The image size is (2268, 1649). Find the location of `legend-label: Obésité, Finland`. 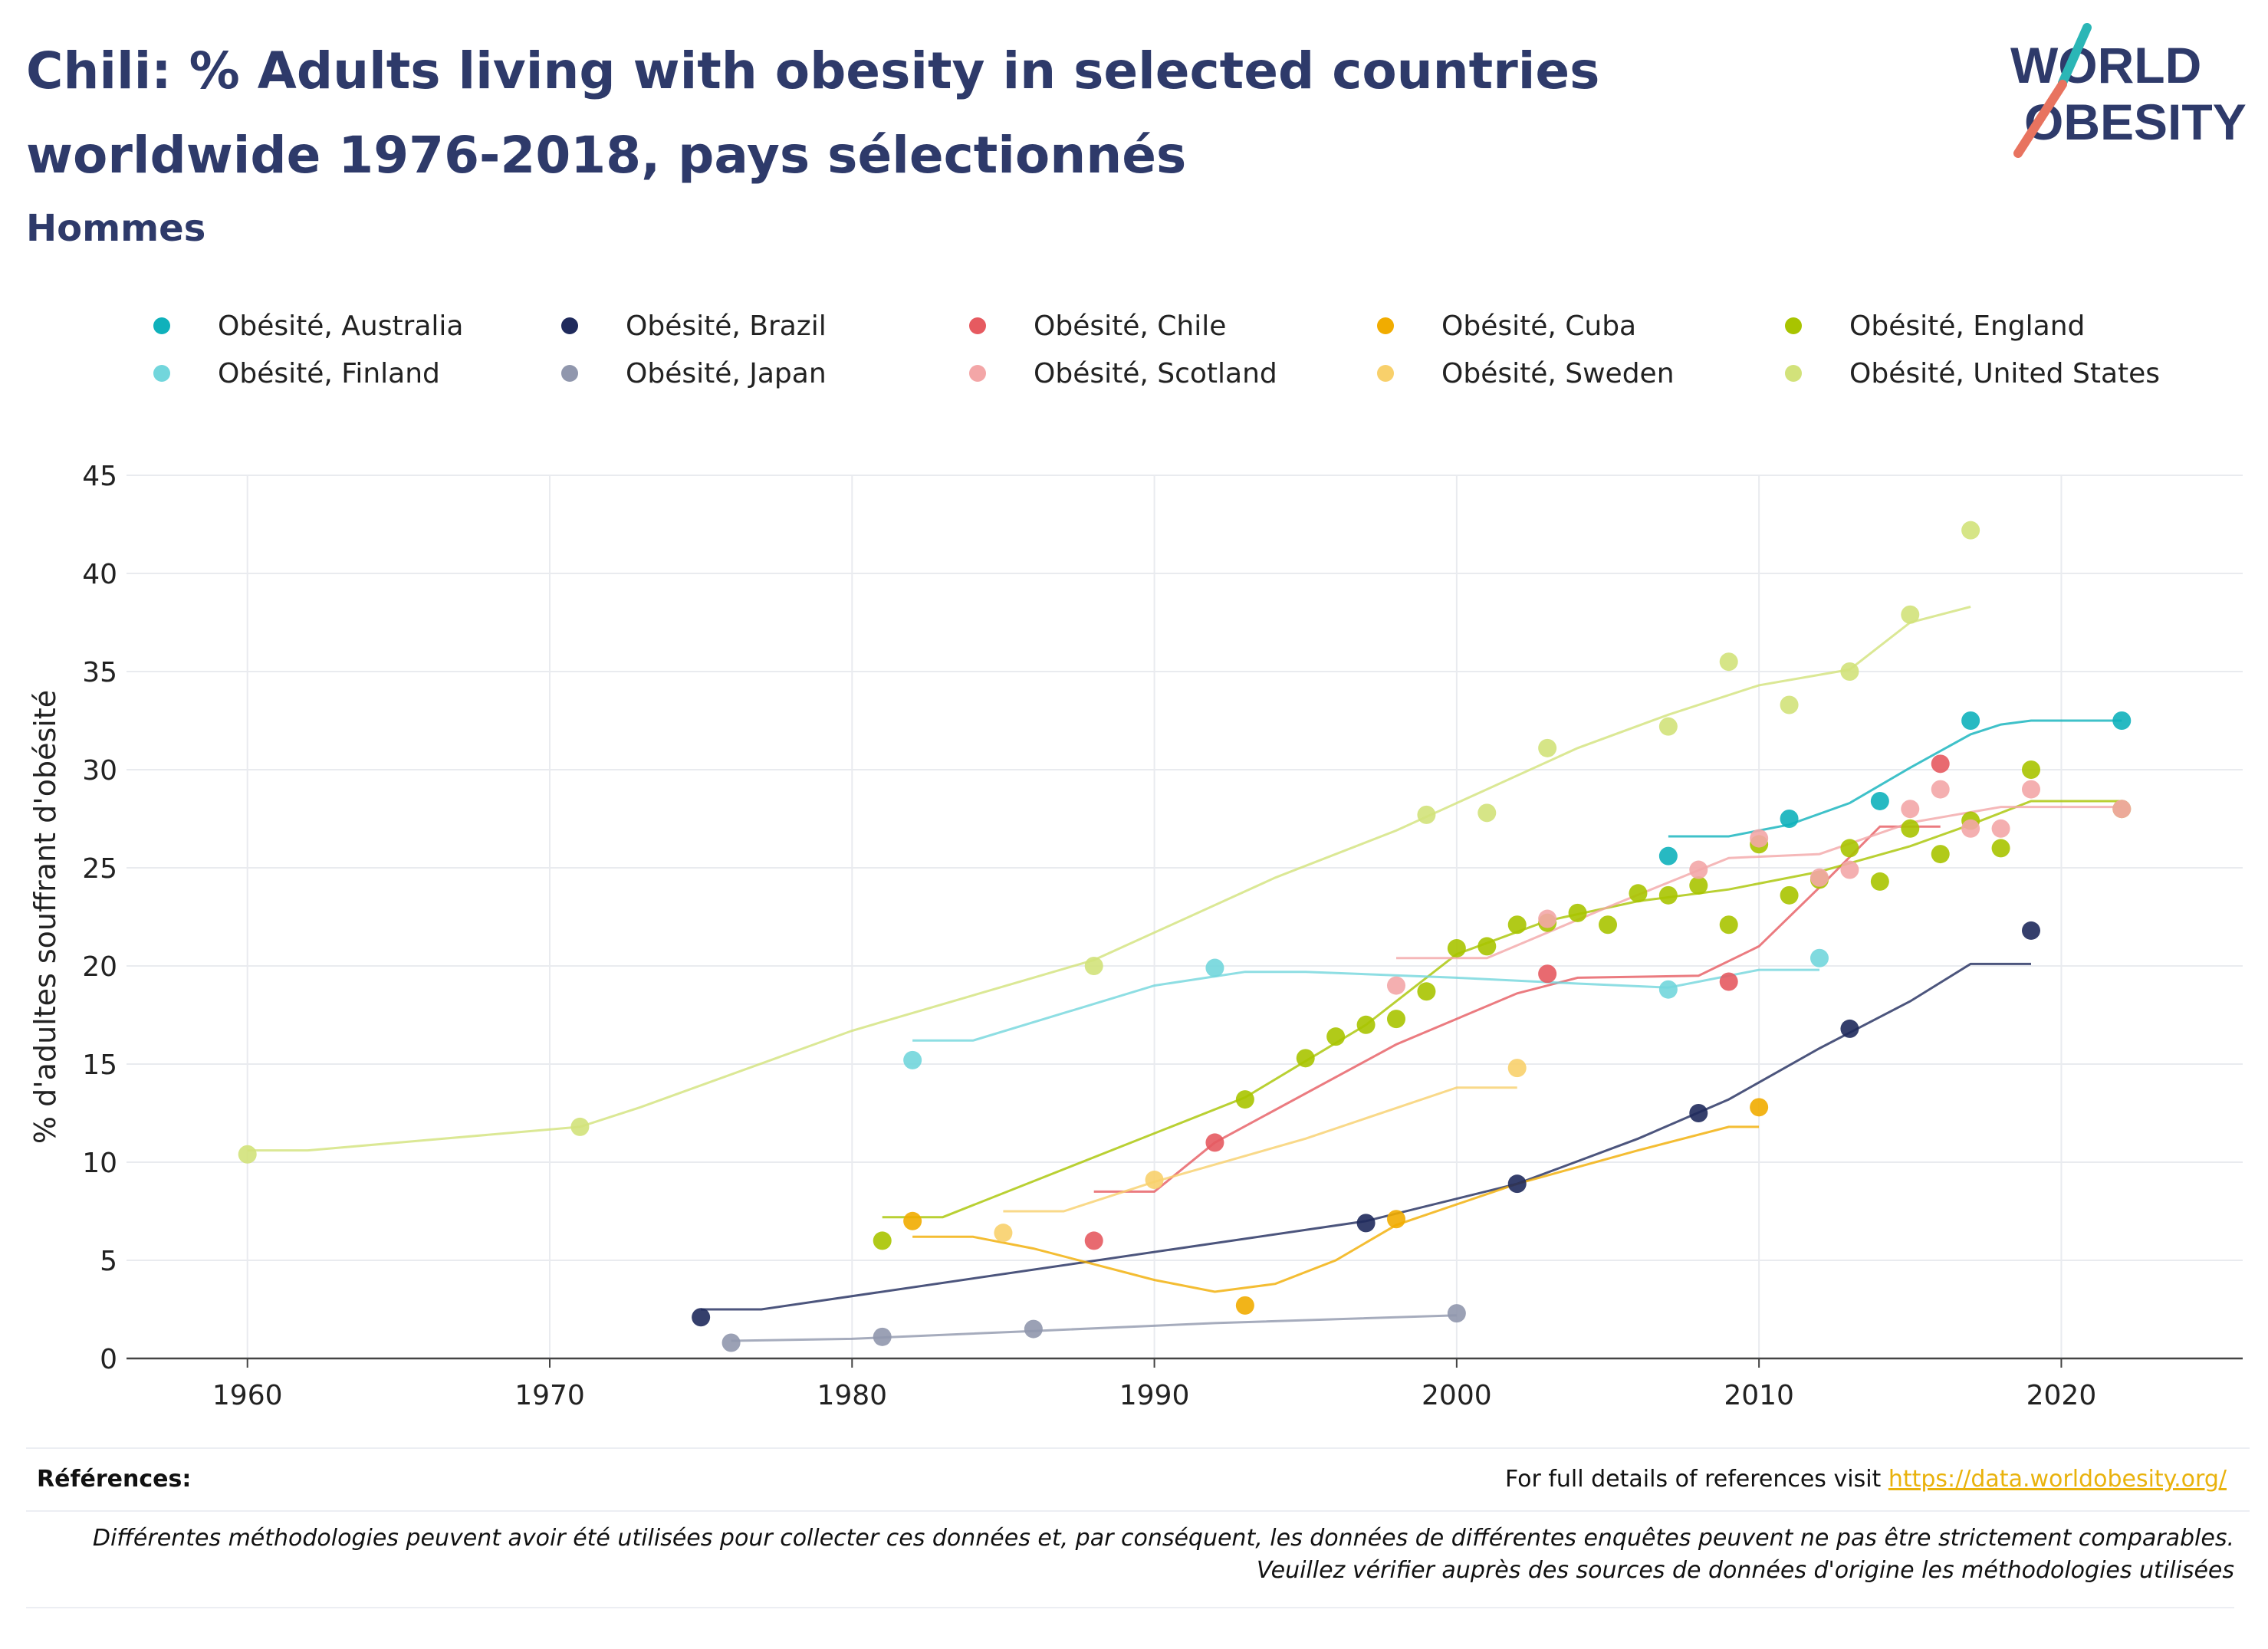

legend-label: Obésité, Finland is located at coordinates (329, 373).